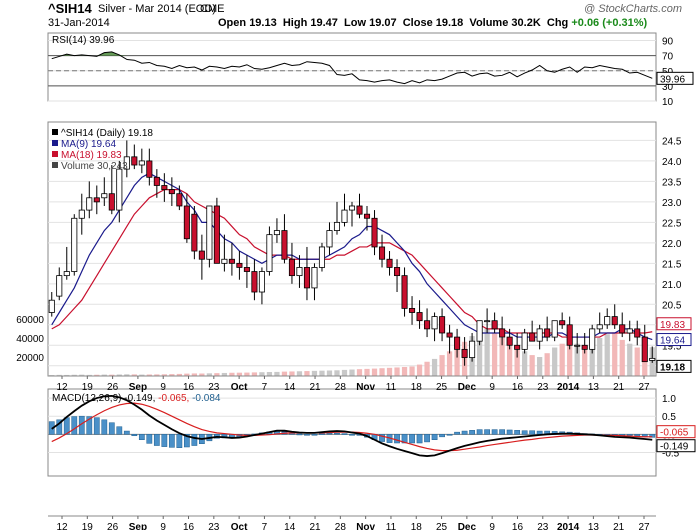 This screenshot has width=700, height=530. What do you see at coordinates (417, 526) in the screenshot?
I see `x-axis-label: 18` at bounding box center [417, 526].